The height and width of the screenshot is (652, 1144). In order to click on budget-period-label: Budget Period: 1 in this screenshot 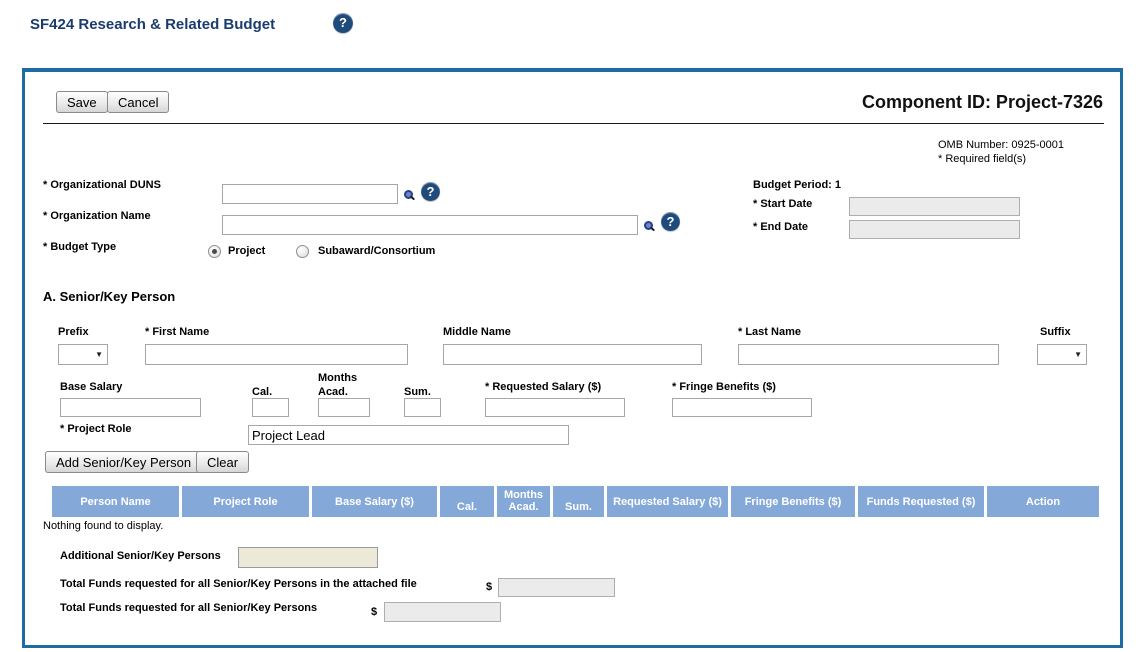, I will do `click(797, 185)`.